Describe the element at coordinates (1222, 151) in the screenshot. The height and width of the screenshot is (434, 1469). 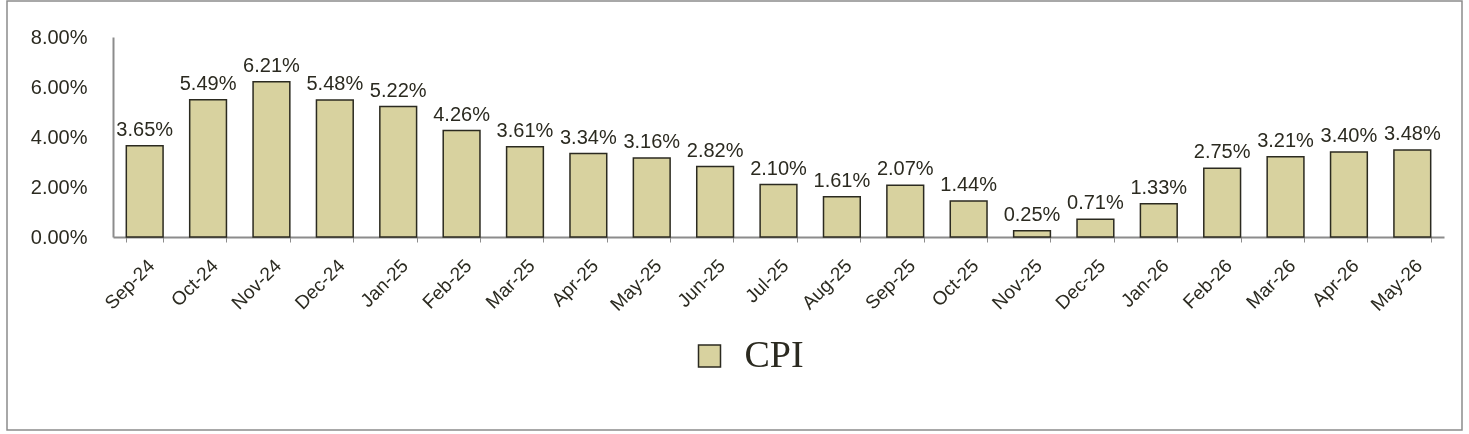
I see `data-label: 2.75%` at that location.